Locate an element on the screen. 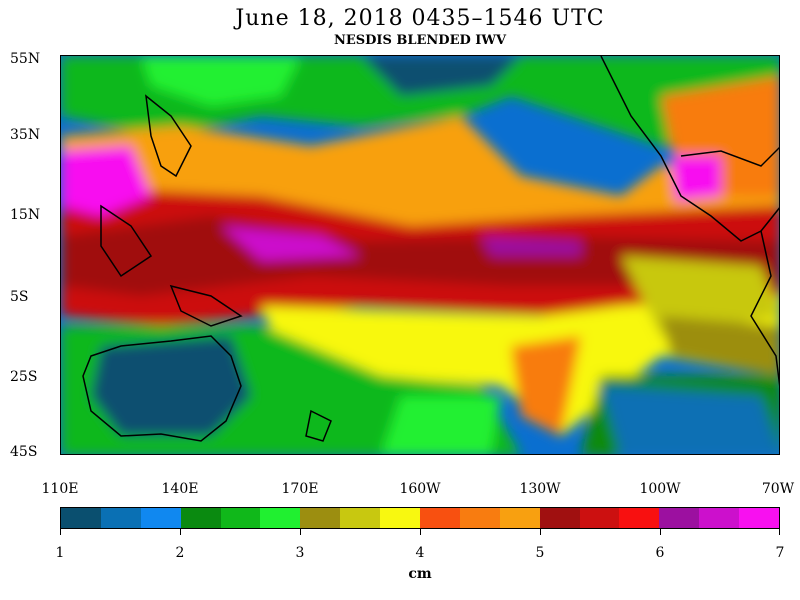  lat-label-25s: 25S is located at coordinates (24, 377).